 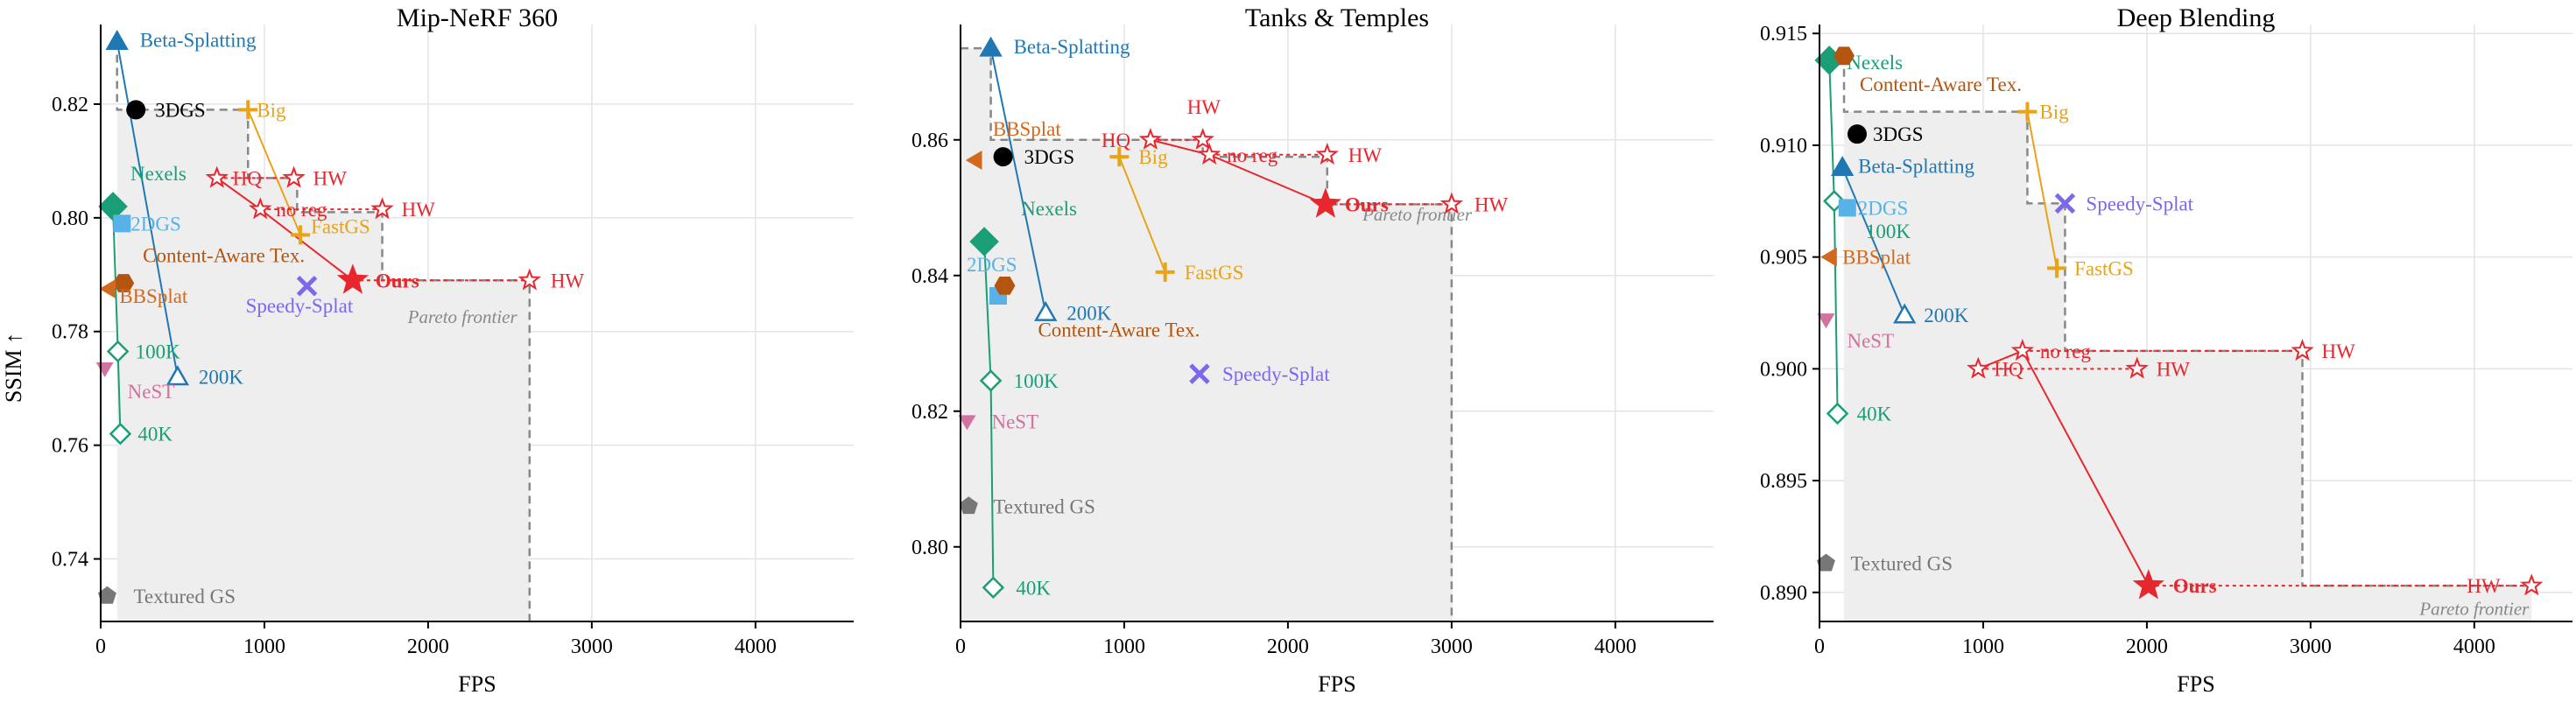 I want to click on pareto-frontier-line, so click(x=323, y=331).